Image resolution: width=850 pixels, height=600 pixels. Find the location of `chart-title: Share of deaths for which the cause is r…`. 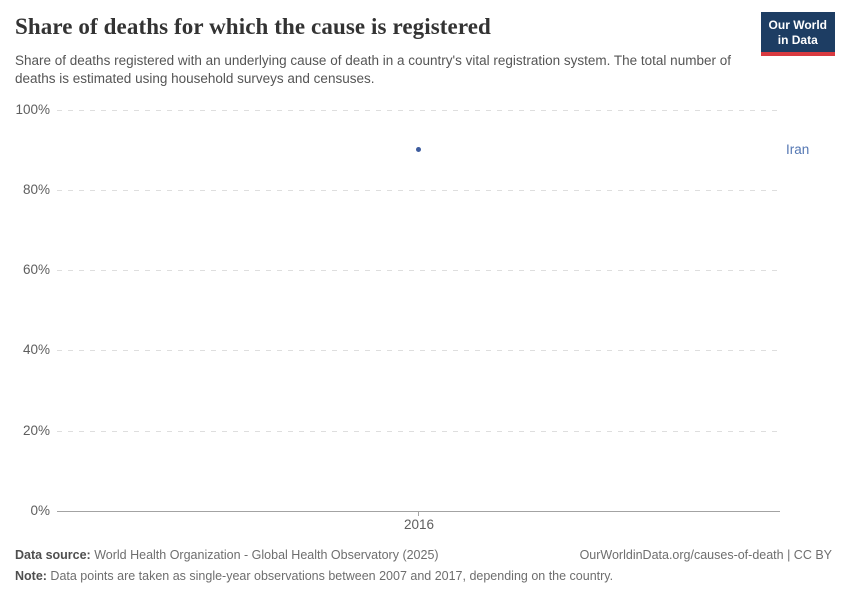

chart-title: Share of deaths for which the cause is r… is located at coordinates (253, 26).